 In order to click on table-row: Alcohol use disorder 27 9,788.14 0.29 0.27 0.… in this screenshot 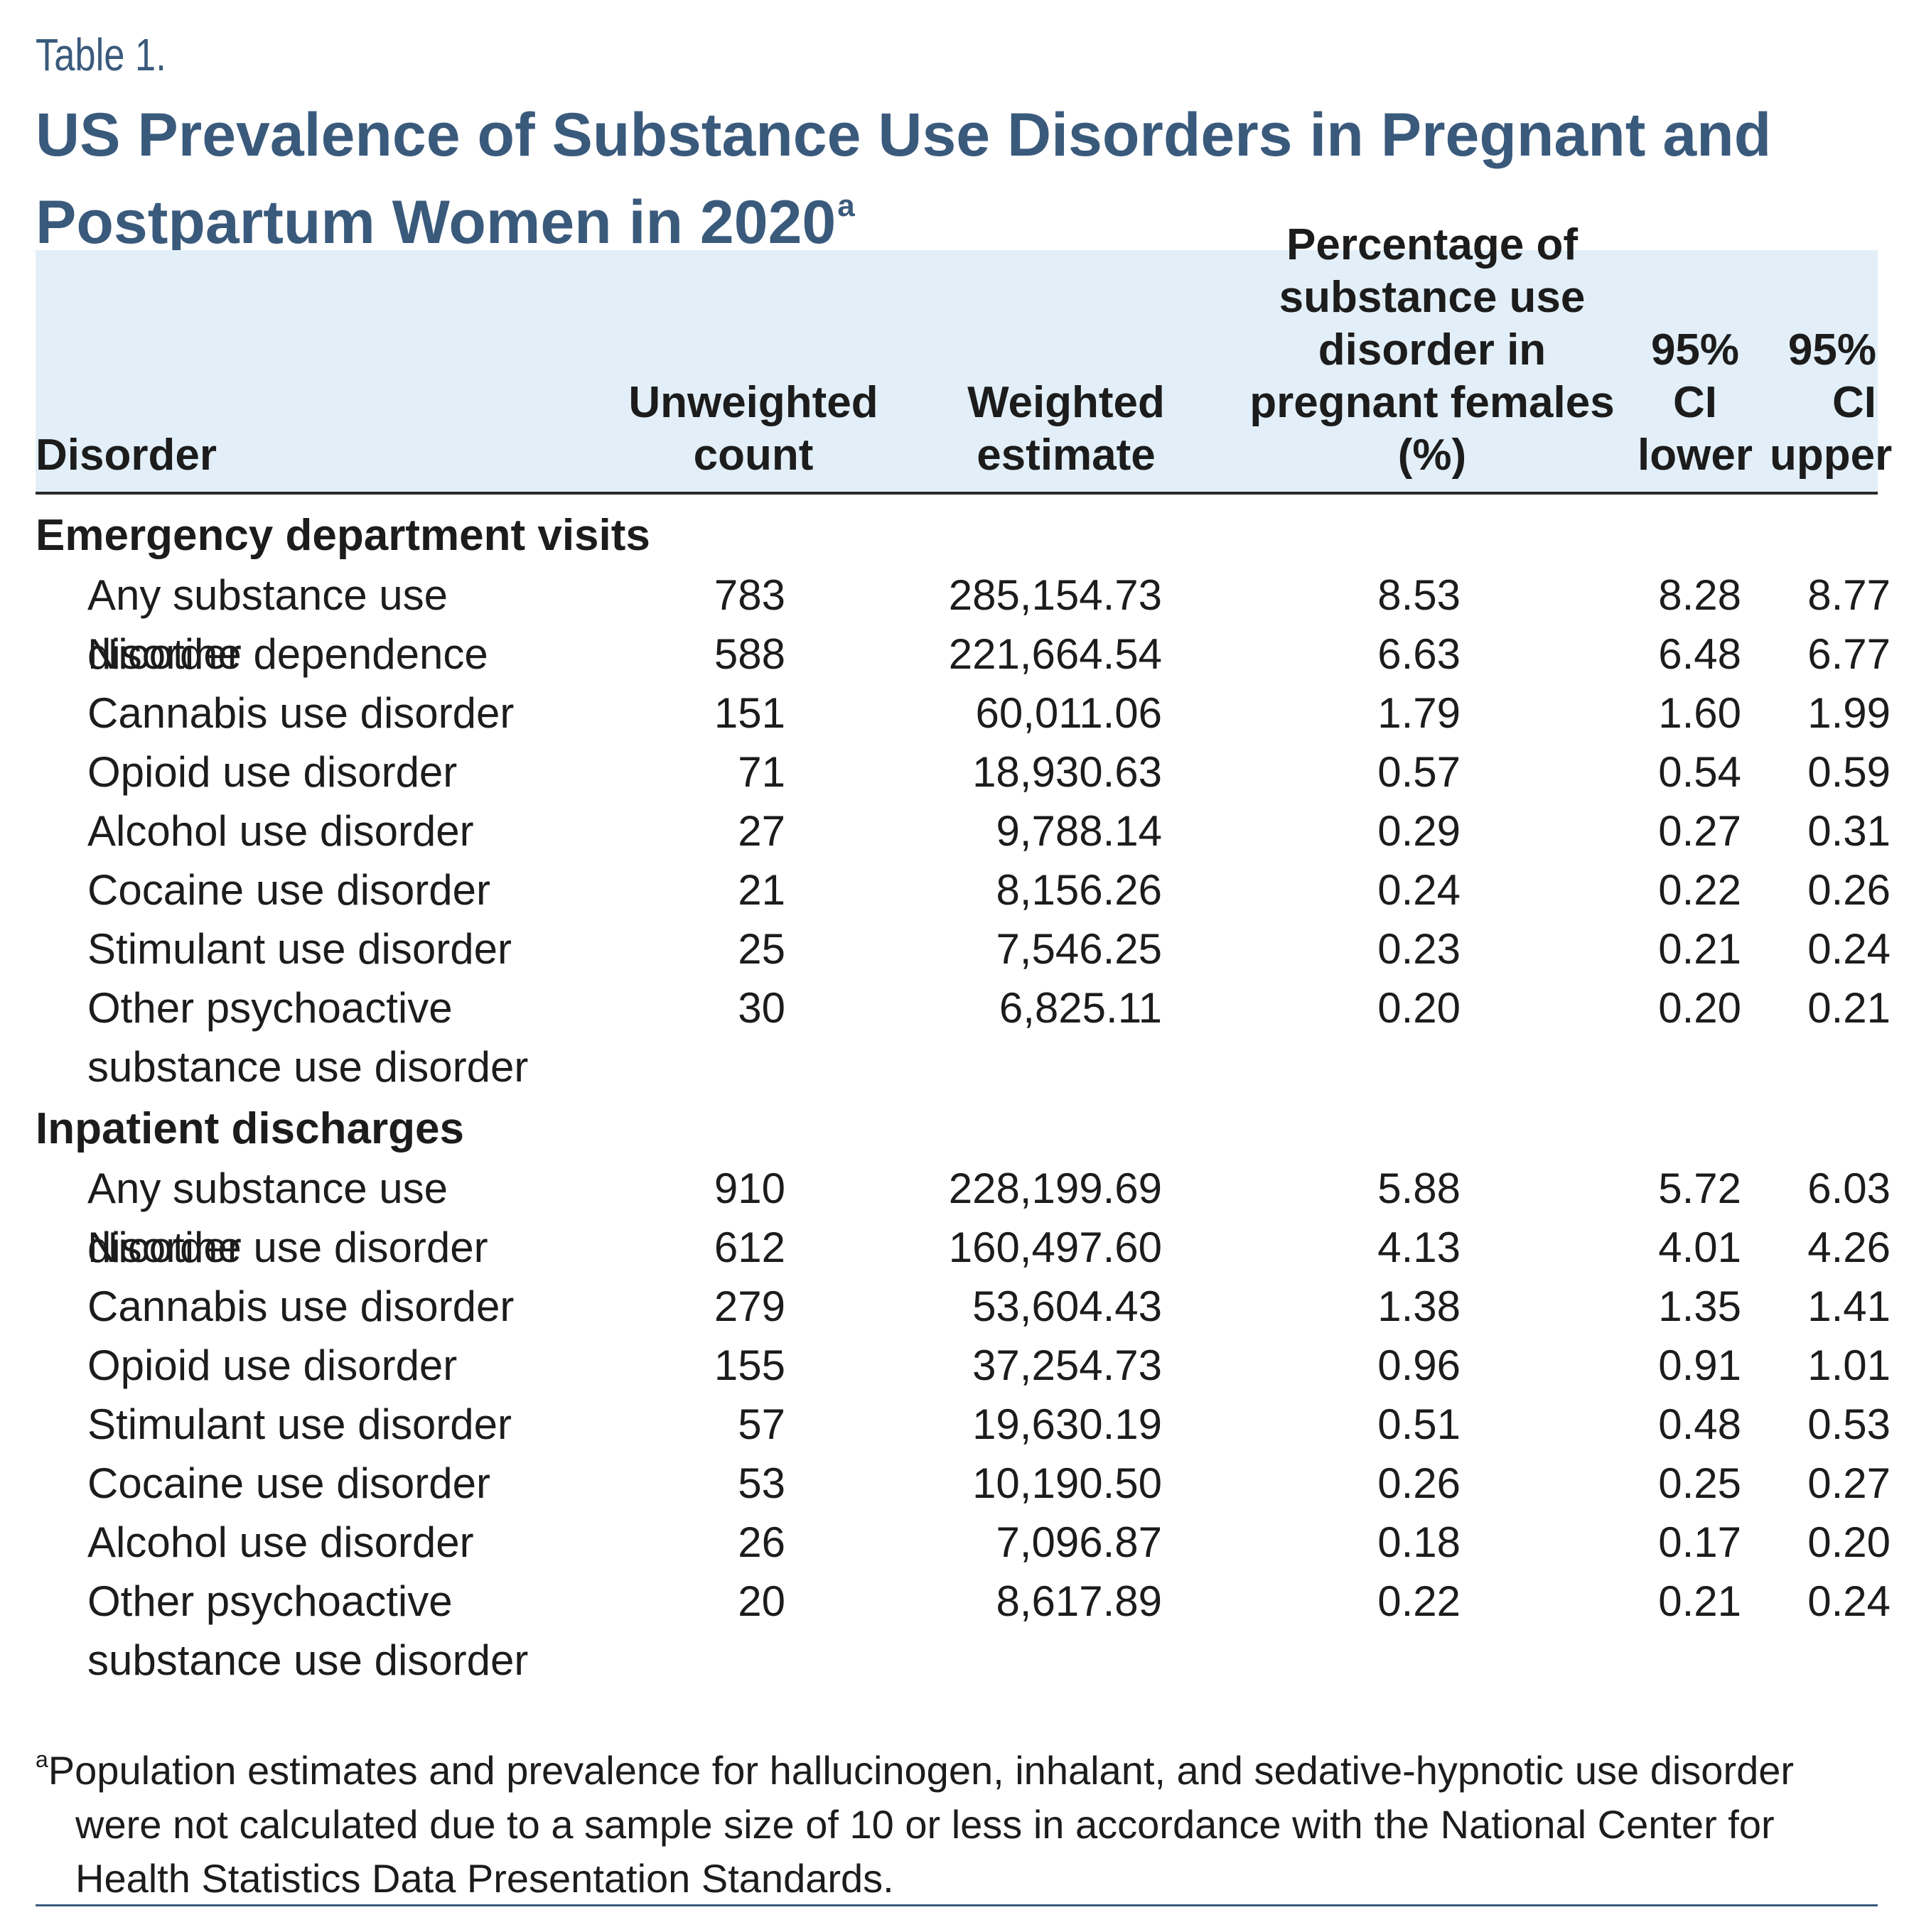, I will do `click(963, 831)`.